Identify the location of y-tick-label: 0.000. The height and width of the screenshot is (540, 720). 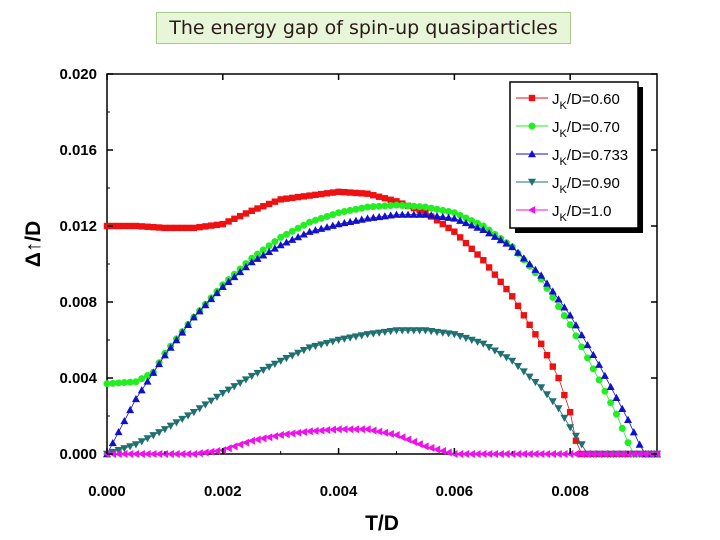
(78, 454).